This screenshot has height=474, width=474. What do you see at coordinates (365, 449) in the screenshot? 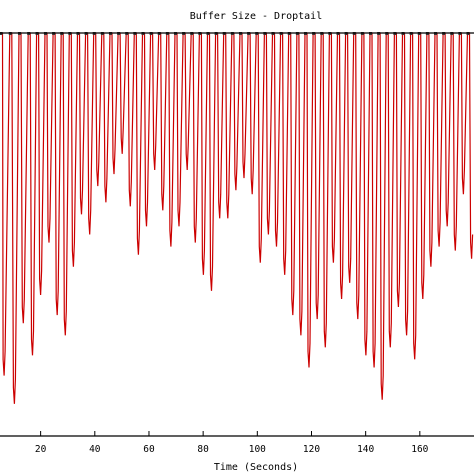
I see `x-tick-label-140: 140` at bounding box center [365, 449].